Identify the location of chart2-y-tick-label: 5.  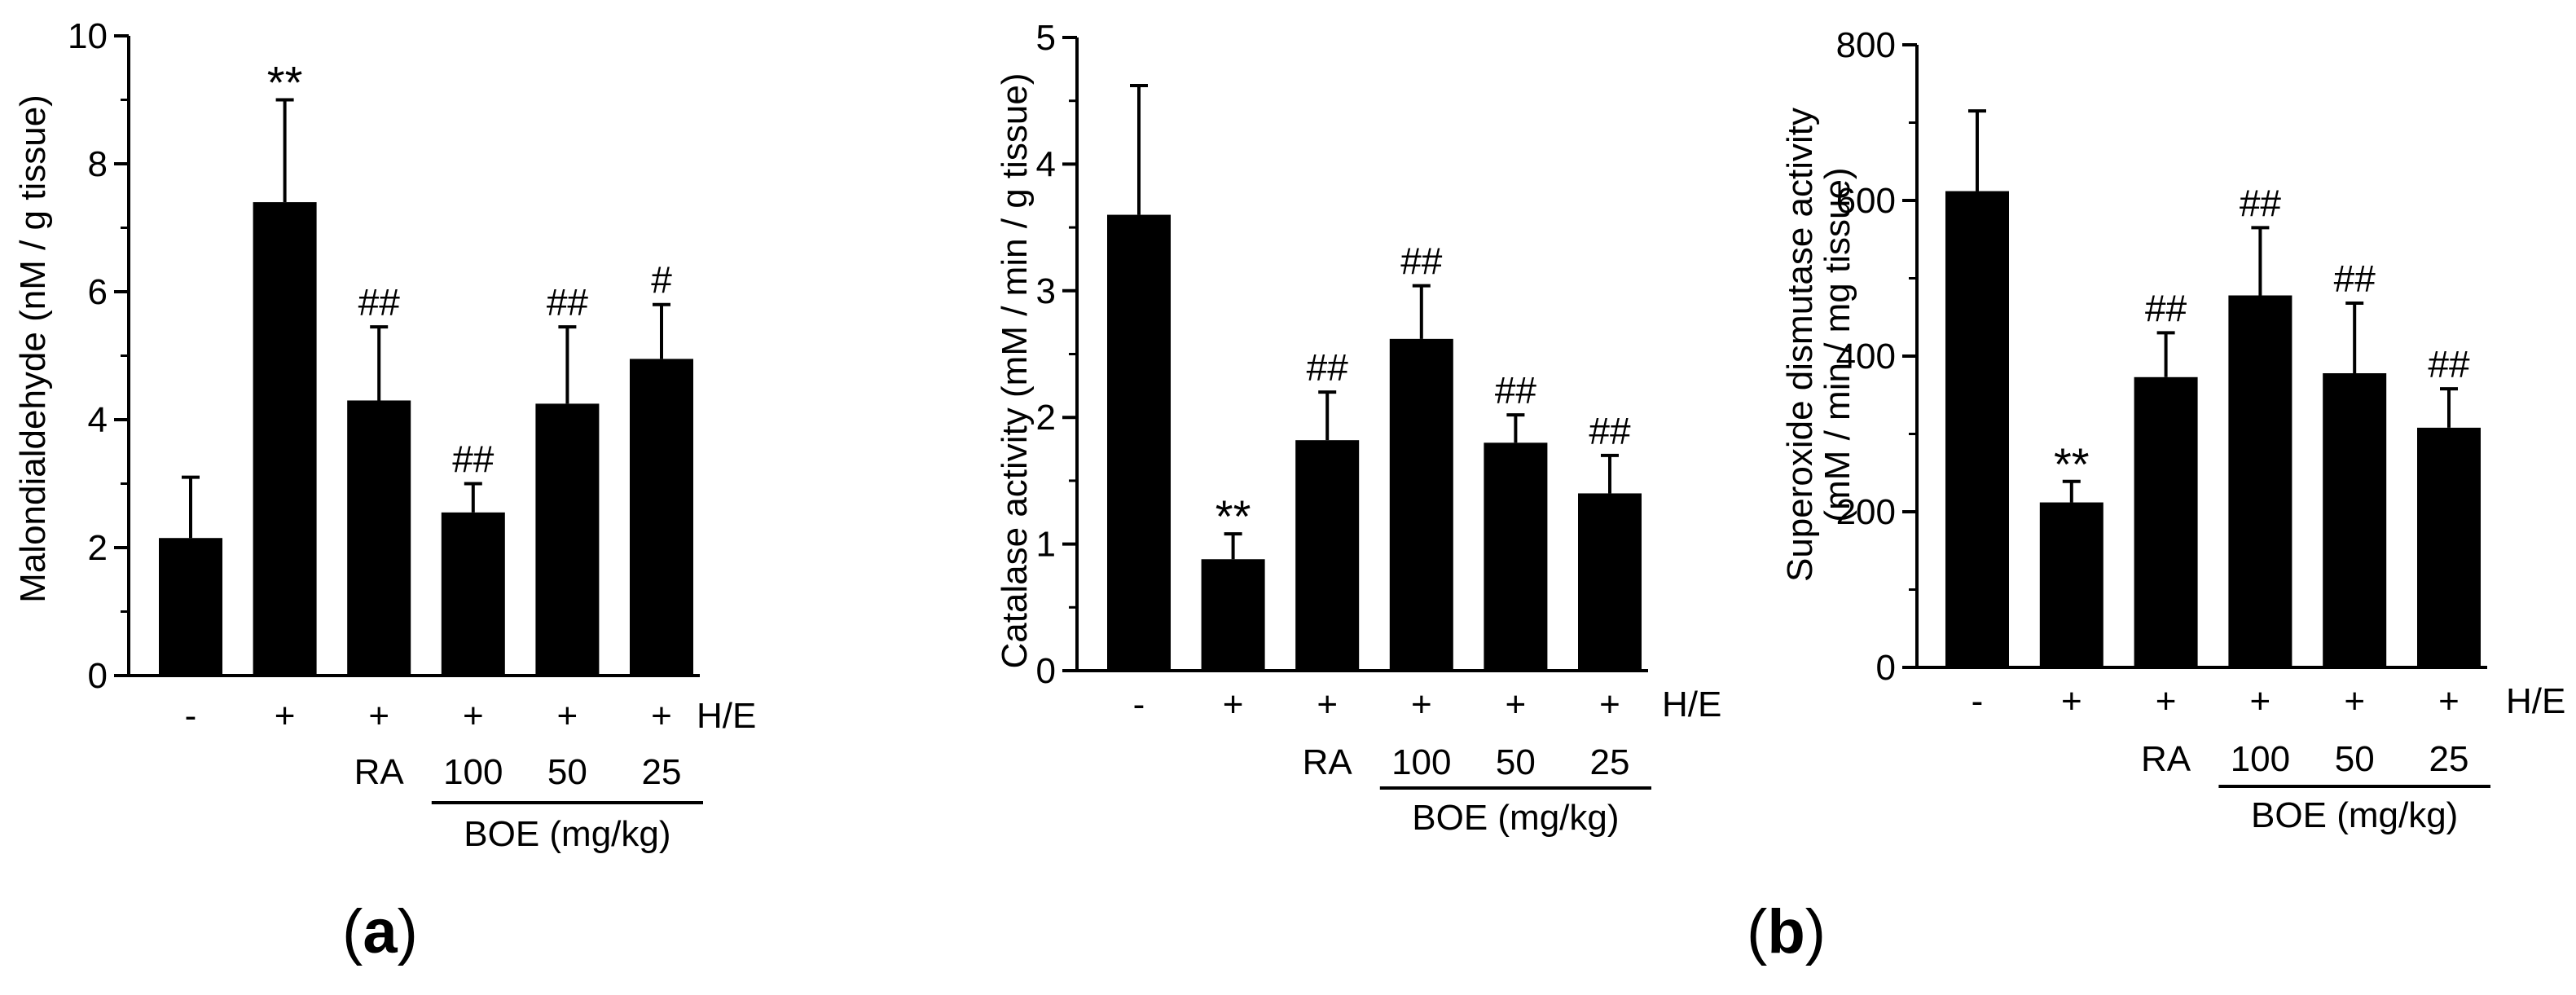
(1046, 38).